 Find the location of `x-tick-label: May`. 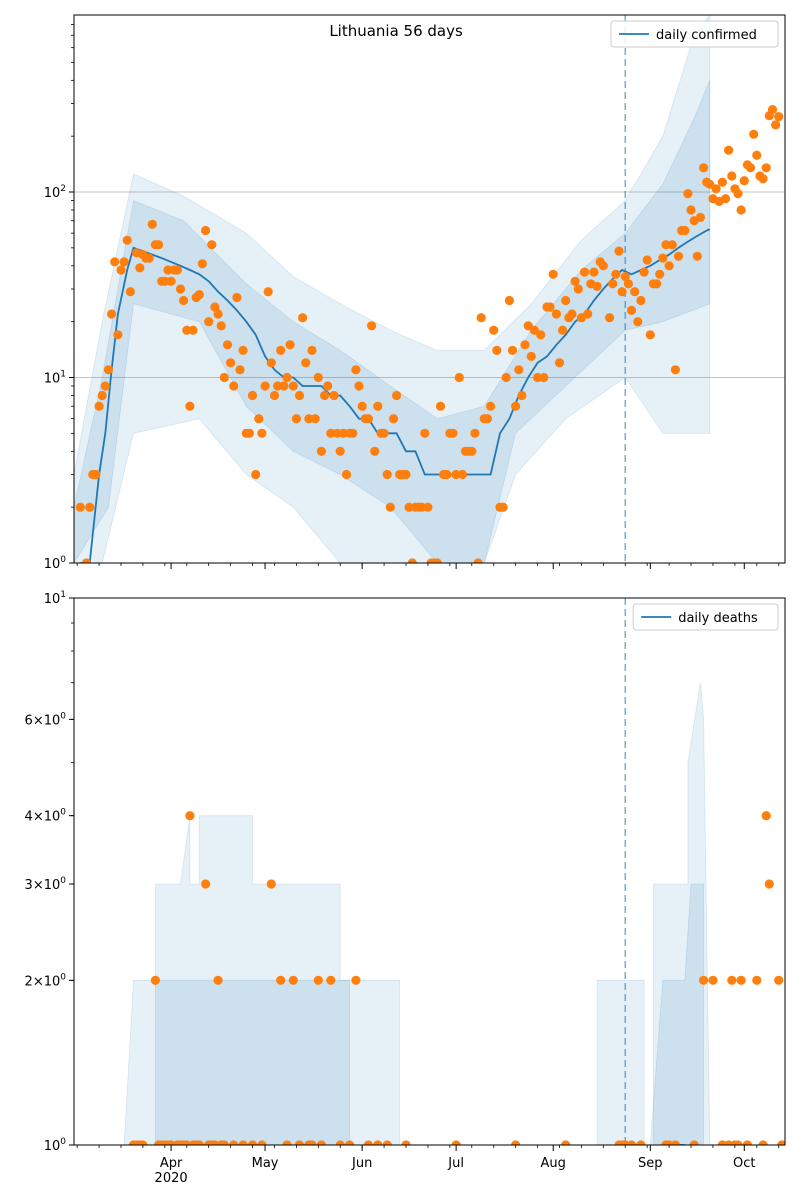

x-tick-label: May is located at coordinates (265, 1163).